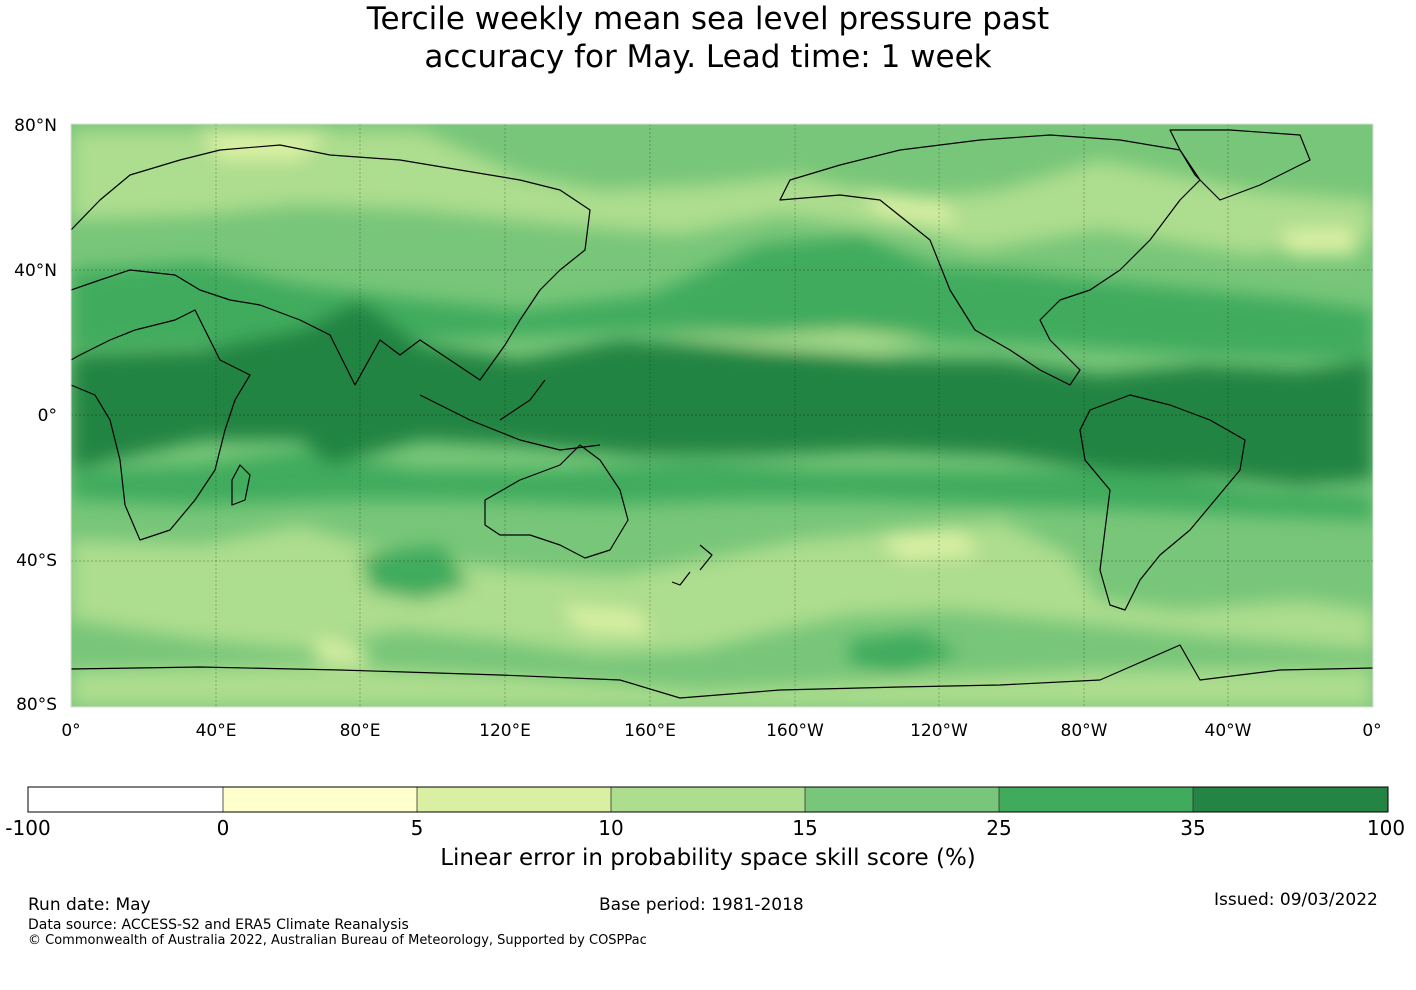 Image resolution: width=1416 pixels, height=990 pixels. I want to click on title-line-2: accuracy for May. Lead time: 1 week, so click(708, 57).